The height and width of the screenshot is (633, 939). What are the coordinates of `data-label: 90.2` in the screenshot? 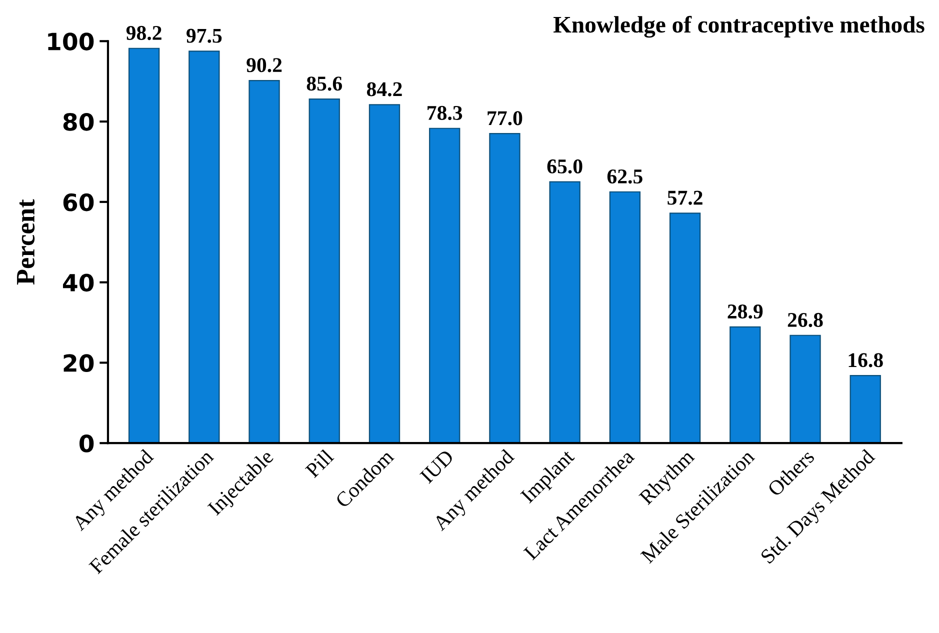 It's located at (264, 65).